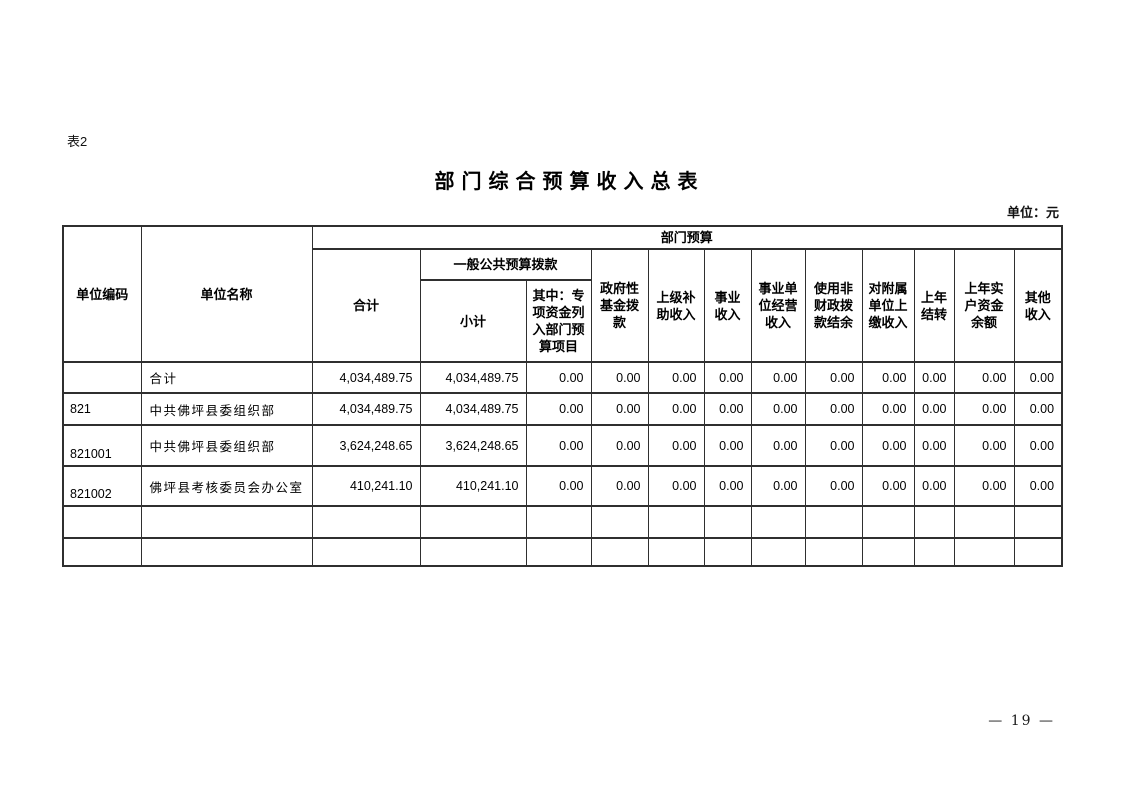 This screenshot has height=792, width=1121. I want to click on col-header-total: 合计, so click(366, 305).